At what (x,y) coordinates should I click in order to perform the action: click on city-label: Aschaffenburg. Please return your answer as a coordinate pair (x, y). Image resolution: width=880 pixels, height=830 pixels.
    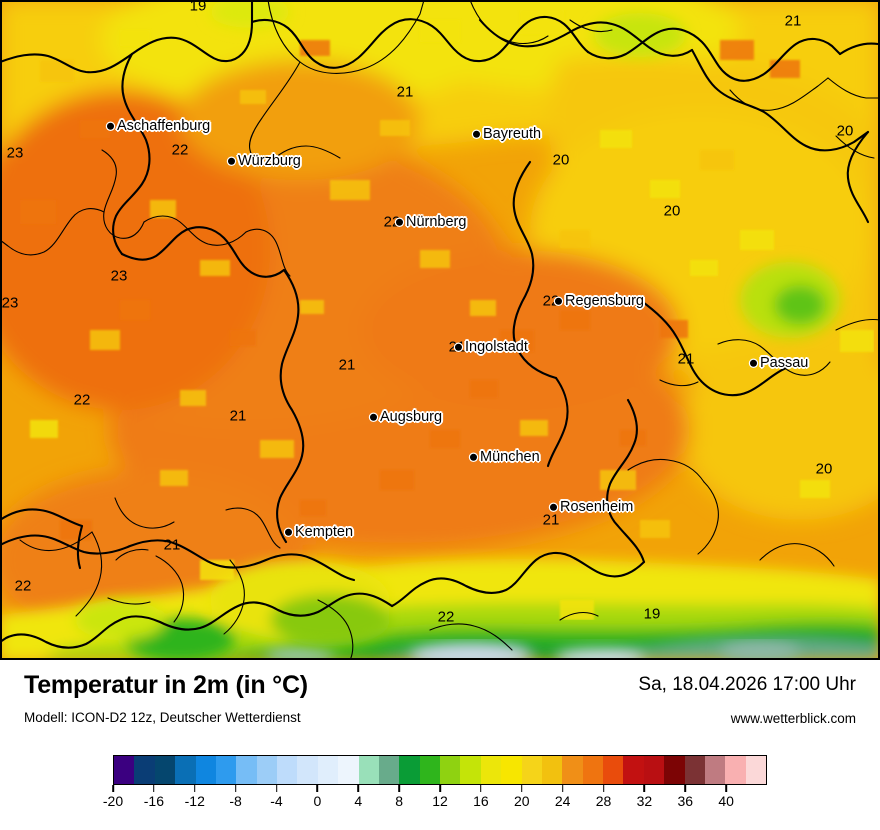
    Looking at the image, I should click on (164, 125).